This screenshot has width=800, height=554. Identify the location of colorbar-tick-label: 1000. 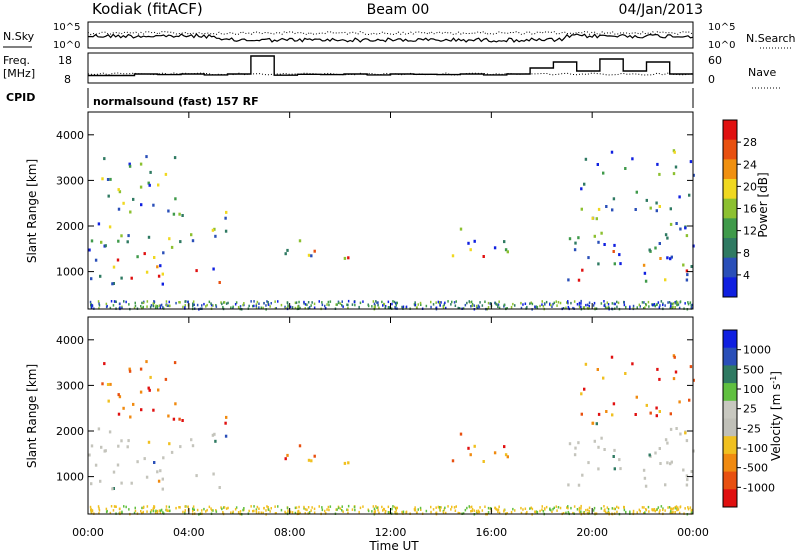
(757, 350).